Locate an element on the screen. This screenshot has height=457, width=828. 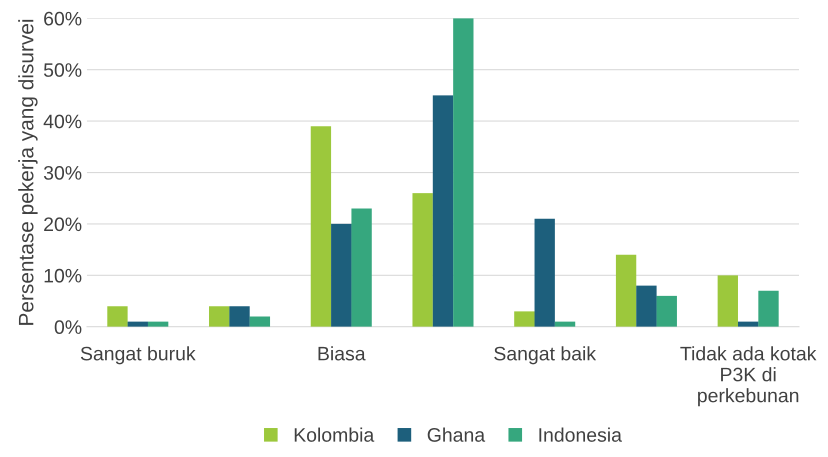
x-tick-label: Sangat buruk is located at coordinates (138, 355).